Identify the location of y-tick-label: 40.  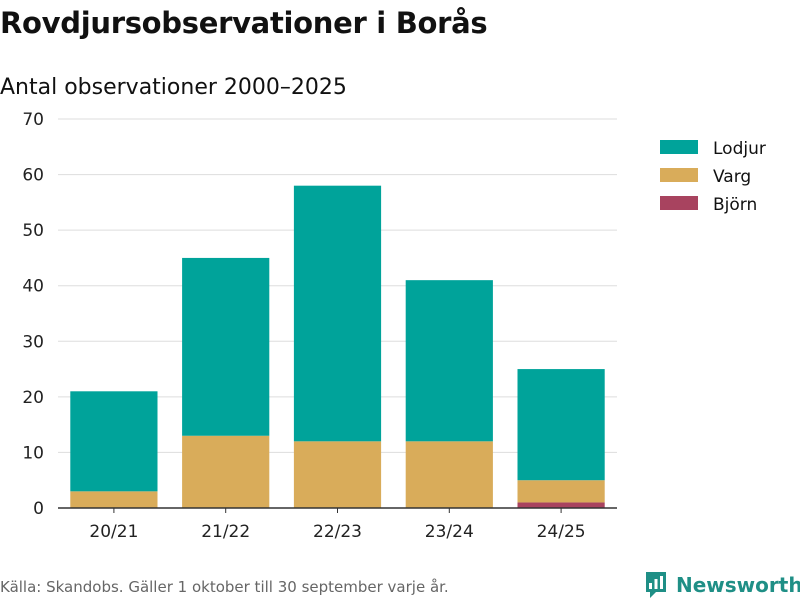
(33, 287).